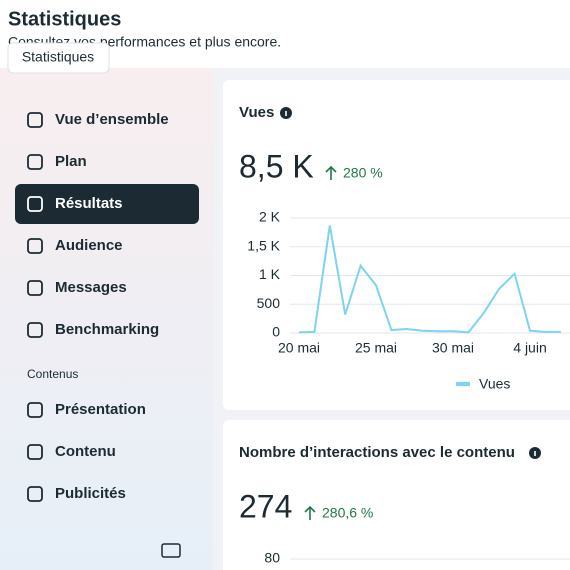 This screenshot has width=570, height=570. I want to click on tooltip, so click(58, 58).